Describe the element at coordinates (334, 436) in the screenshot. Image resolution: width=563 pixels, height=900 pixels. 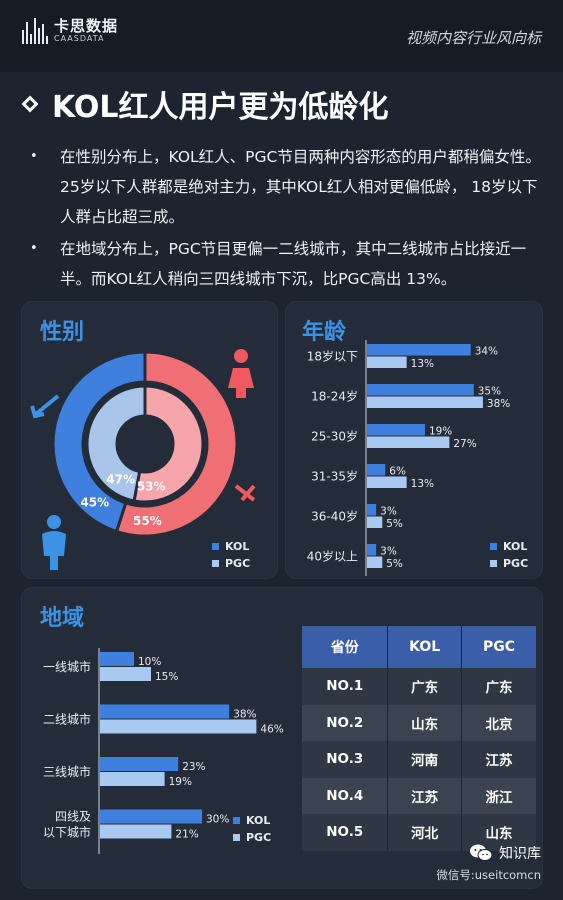
I see `category-label: 25-30岁` at that location.